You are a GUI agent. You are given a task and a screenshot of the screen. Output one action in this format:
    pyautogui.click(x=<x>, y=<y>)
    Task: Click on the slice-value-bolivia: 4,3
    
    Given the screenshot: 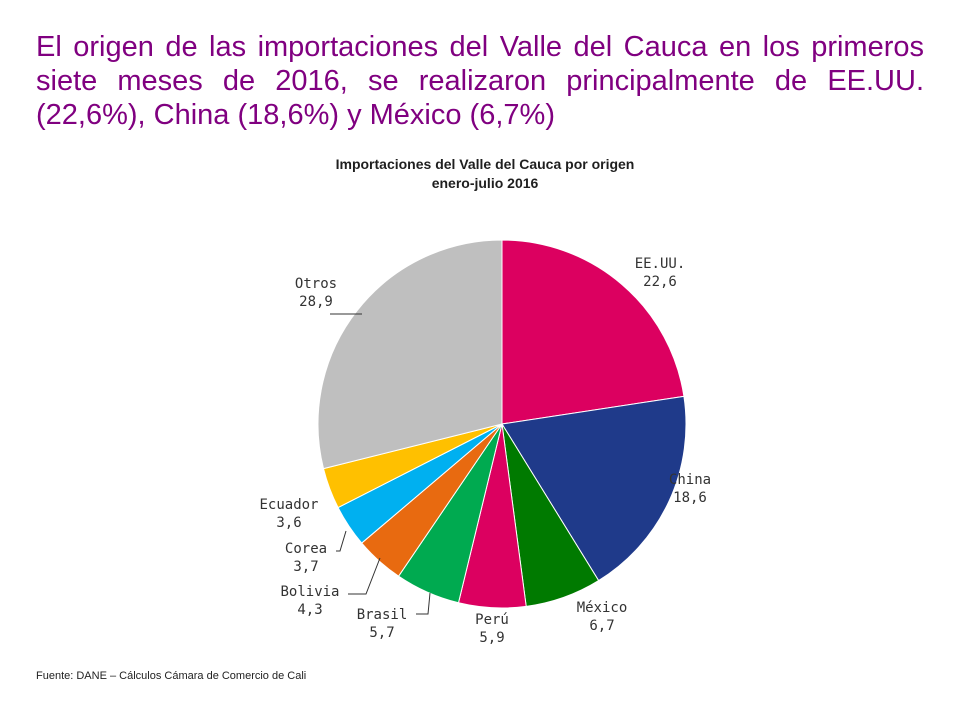 What is the action you would take?
    pyautogui.click(x=309, y=610)
    